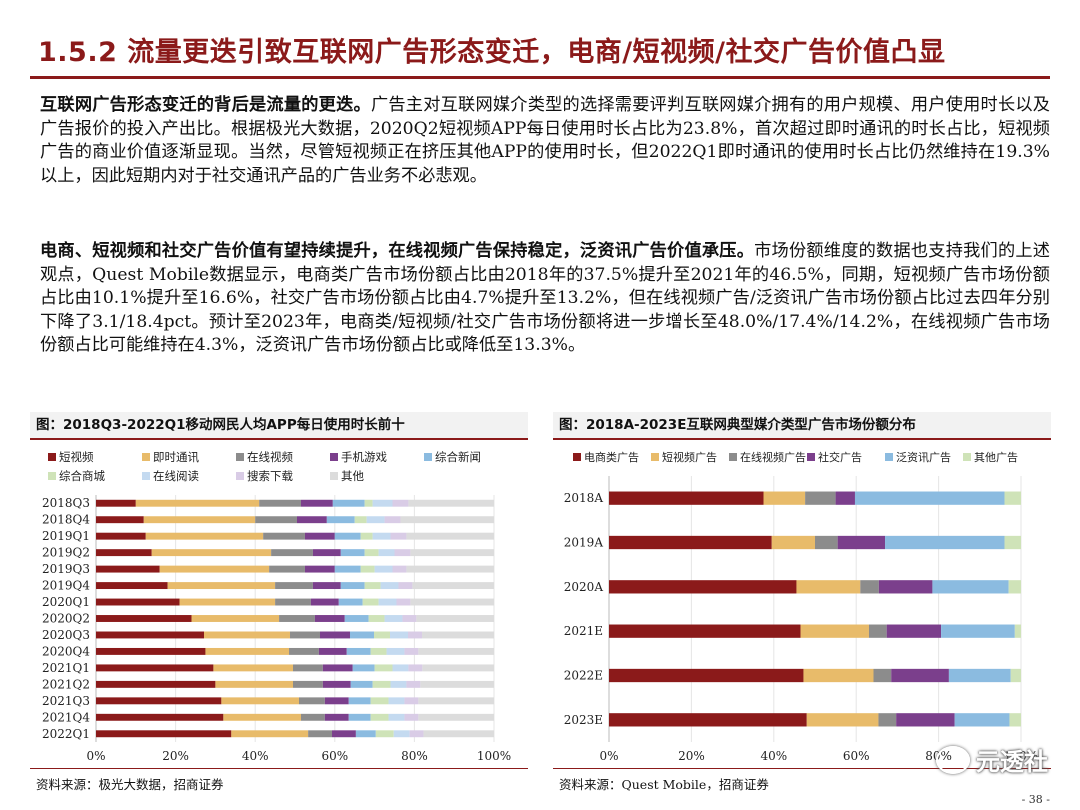 The width and height of the screenshot is (1080, 810). Describe the element at coordinates (370, 602) in the screenshot. I see `bar-2020Q1-综合商城` at that location.